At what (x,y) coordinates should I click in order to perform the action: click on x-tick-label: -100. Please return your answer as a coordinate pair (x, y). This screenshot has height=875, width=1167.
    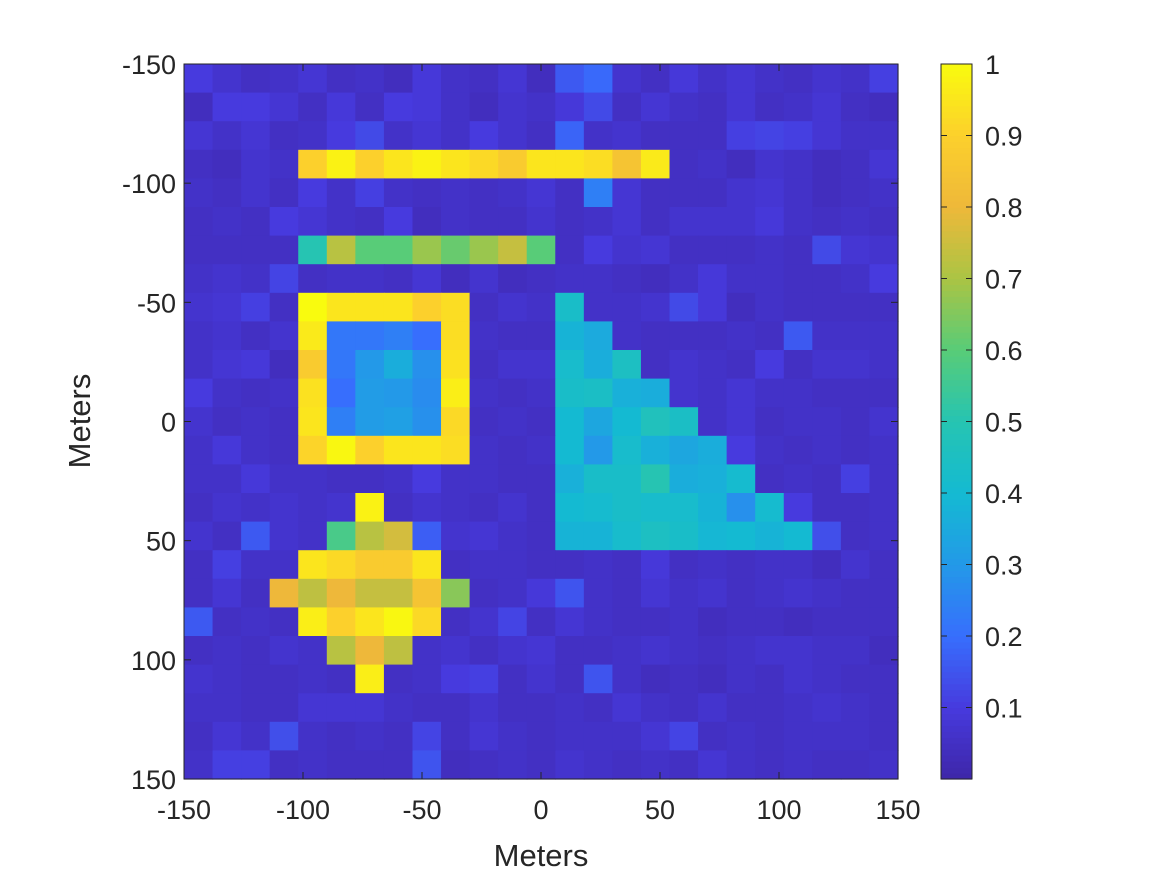
    Looking at the image, I should click on (303, 810).